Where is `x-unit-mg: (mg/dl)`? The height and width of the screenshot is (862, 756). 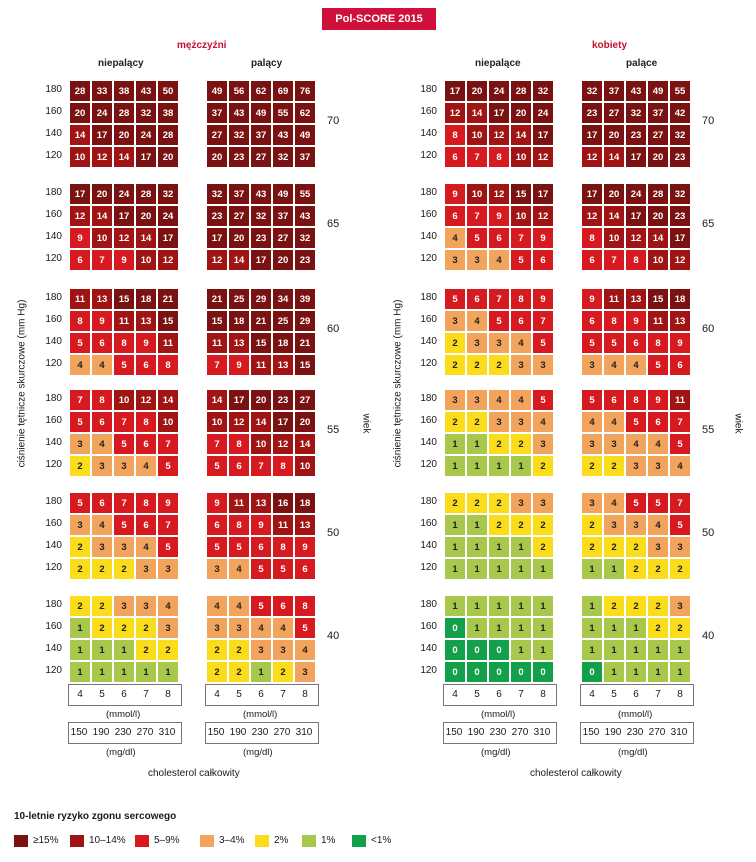
x-unit-mg: (mg/dl) is located at coordinates (496, 752).